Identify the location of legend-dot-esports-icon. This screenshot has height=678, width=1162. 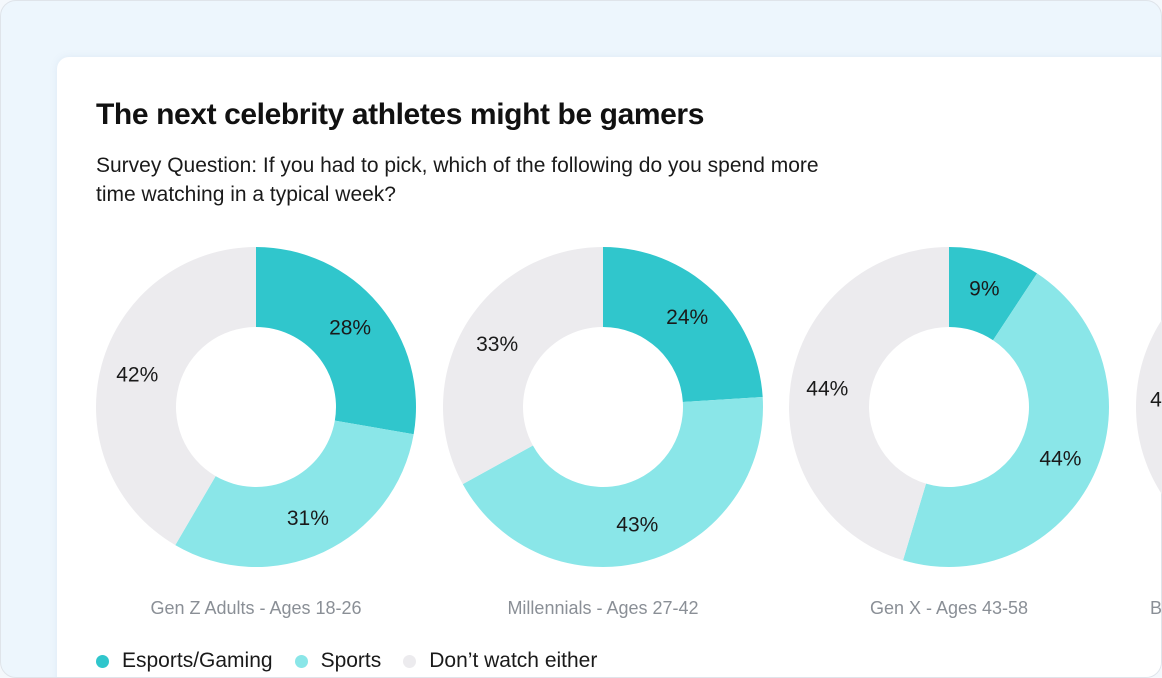
(102, 661).